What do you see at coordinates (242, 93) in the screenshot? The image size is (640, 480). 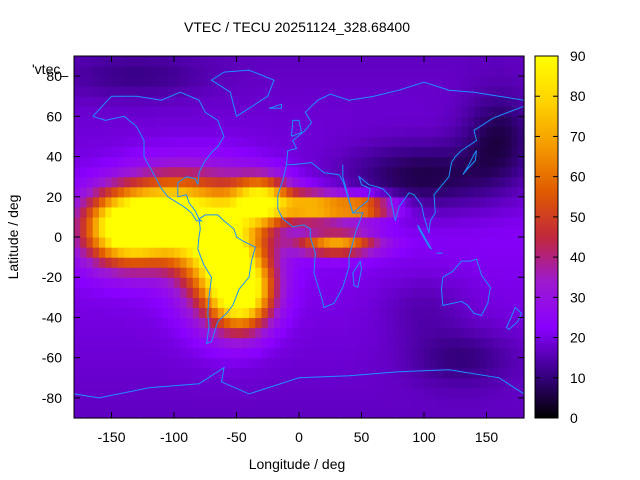 I see `coastline` at bounding box center [242, 93].